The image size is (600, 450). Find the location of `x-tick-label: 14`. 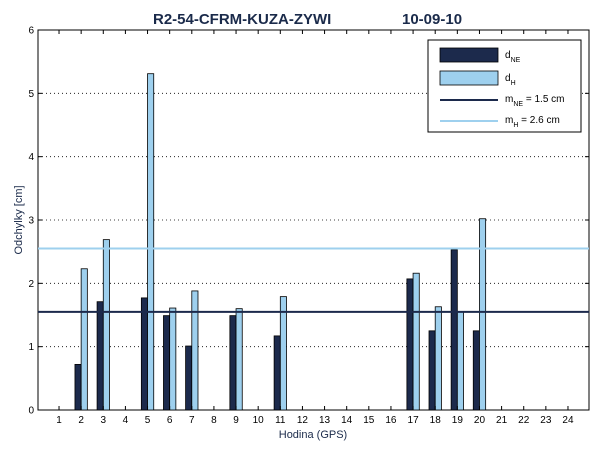

x-tick-label: 14 is located at coordinates (347, 420).